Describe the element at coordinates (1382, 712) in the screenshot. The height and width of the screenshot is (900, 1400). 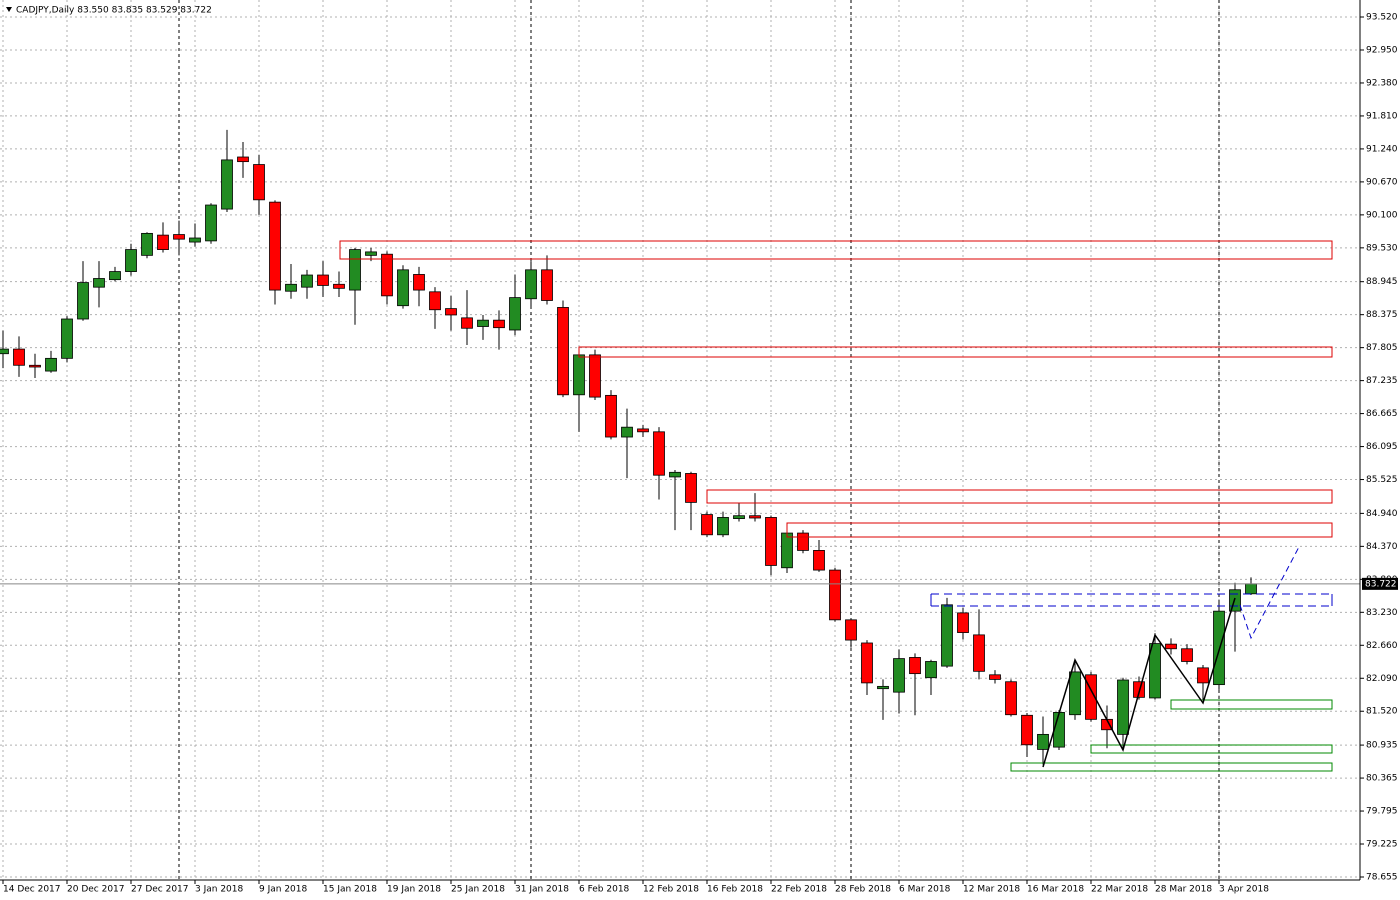
I see `y-tick-label: 81.520` at that location.